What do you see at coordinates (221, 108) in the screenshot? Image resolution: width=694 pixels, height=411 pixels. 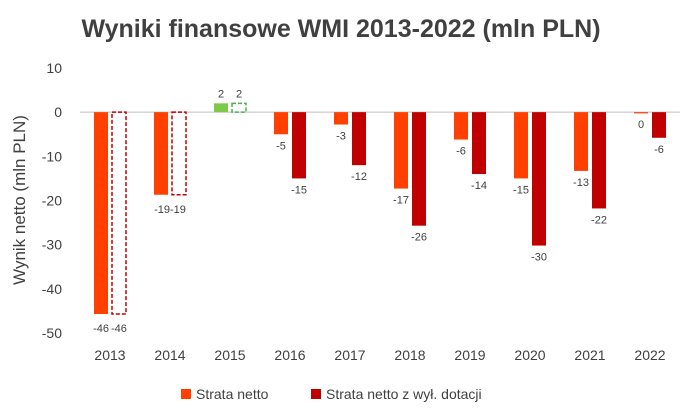 I see `bar-strata-netto-2015` at bounding box center [221, 108].